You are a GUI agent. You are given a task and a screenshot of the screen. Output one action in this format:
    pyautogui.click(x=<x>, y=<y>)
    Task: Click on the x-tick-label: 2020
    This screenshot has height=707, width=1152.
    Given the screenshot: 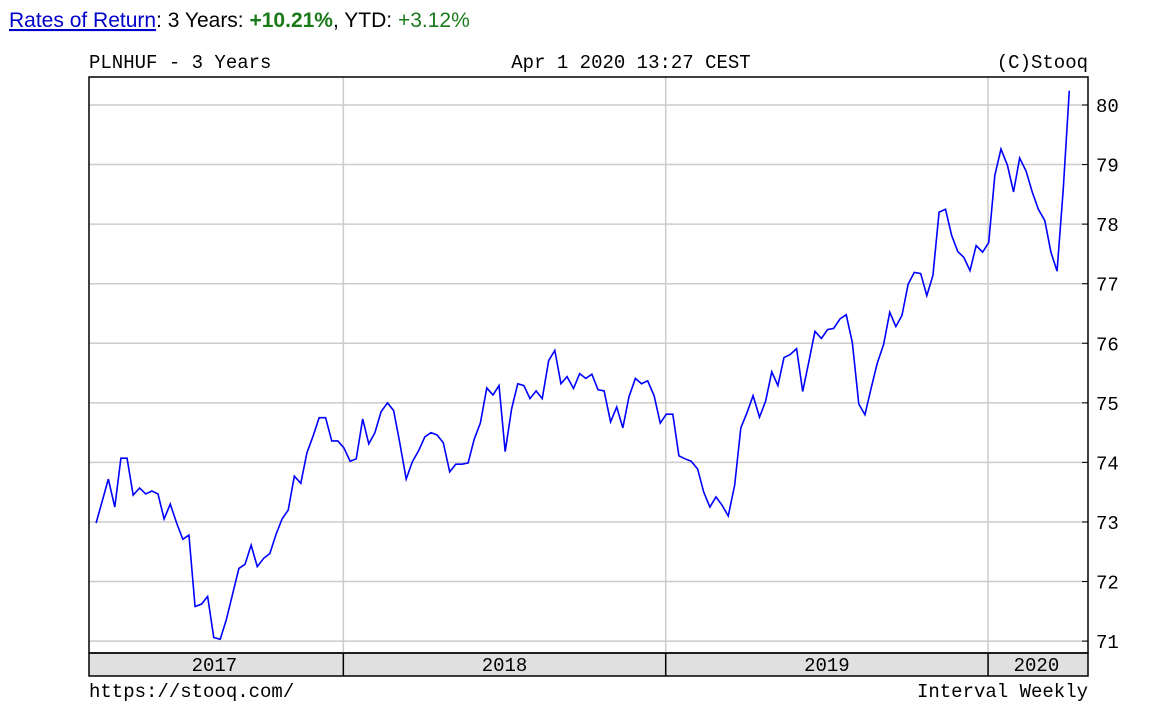 What is the action you would take?
    pyautogui.click(x=1037, y=666)
    